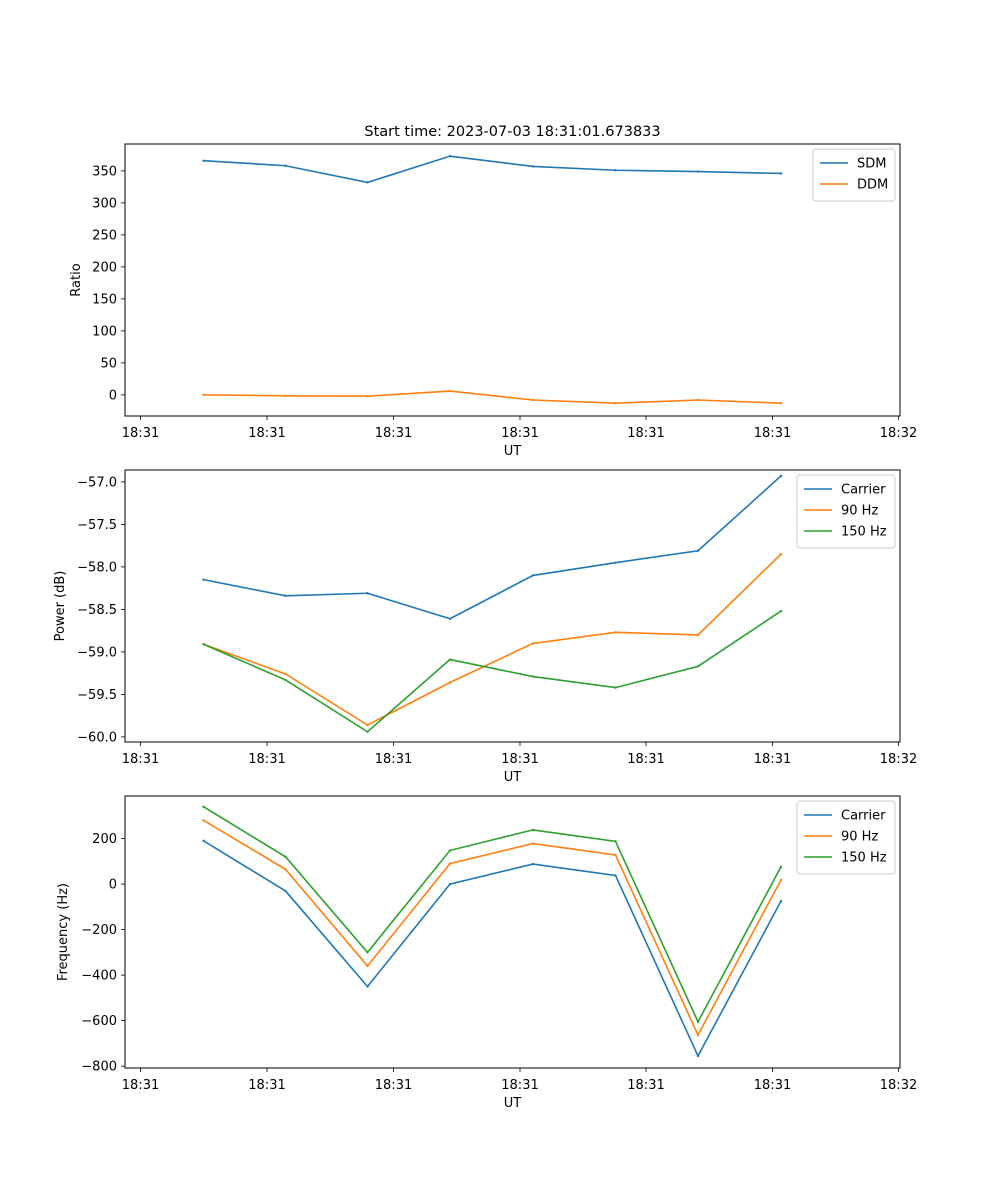 Image resolution: width=1000 pixels, height=1200 pixels. Describe the element at coordinates (60, 606) in the screenshot. I see `y-axis-label: Power (dB)` at that location.